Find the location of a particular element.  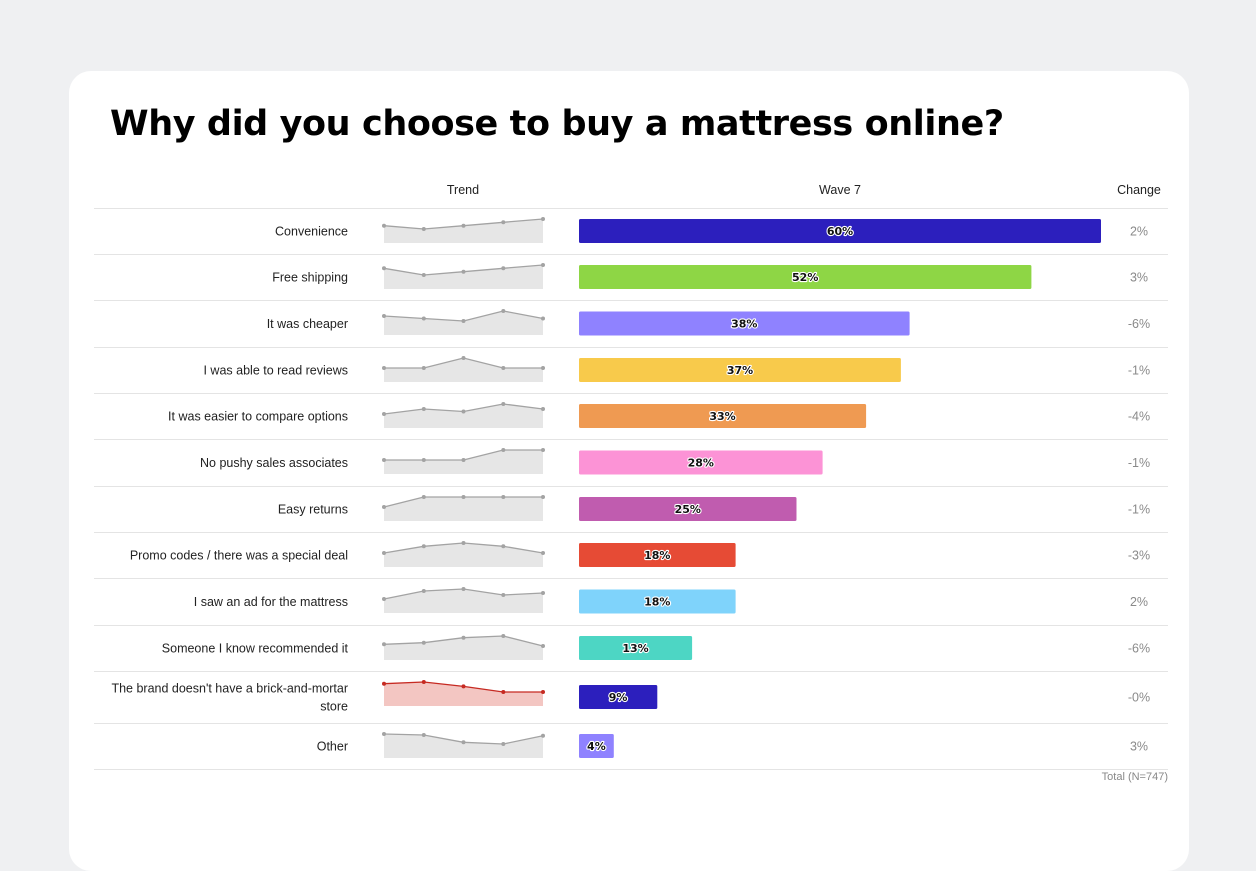

bar-value-label: 4% is located at coordinates (596, 746).